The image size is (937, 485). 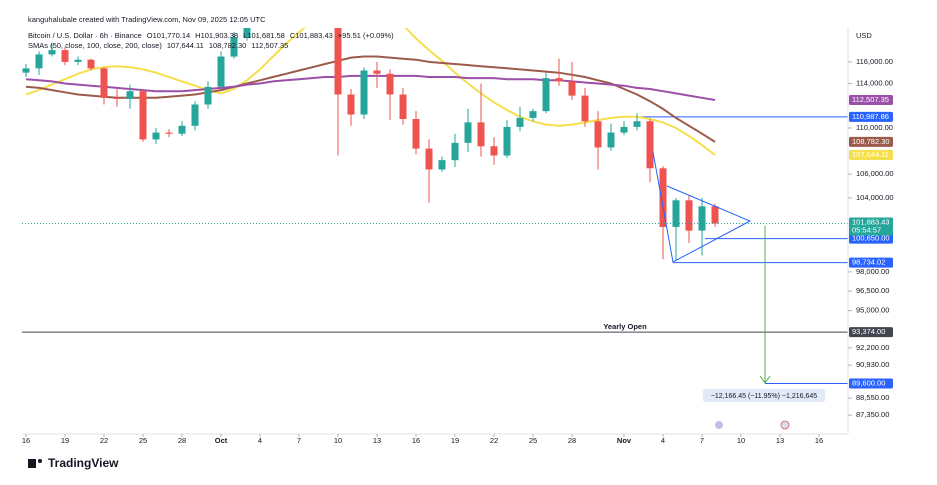 I want to click on indicator-name: SMAs (50, close, 100, close, 200, close), so click(x=95, y=45).